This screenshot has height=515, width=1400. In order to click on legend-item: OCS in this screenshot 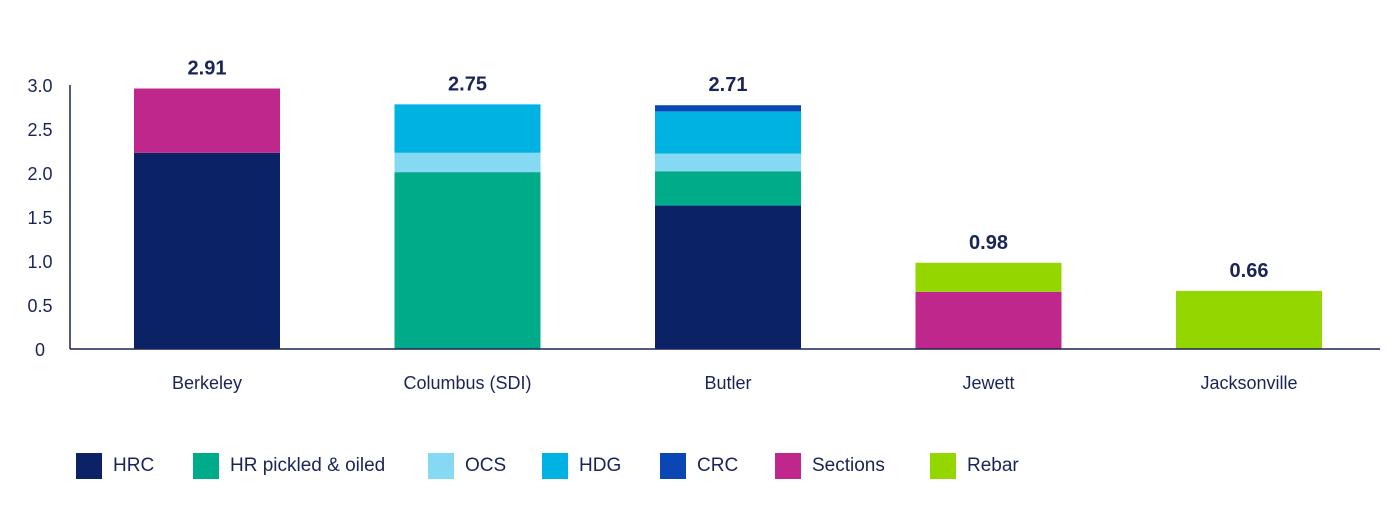, I will do `click(467, 466)`.